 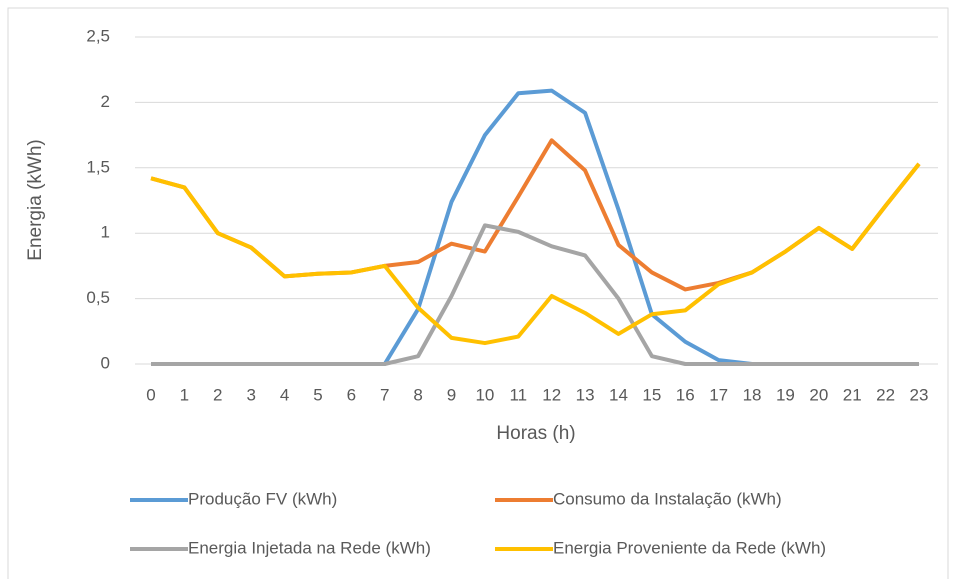 I want to click on legend-label: Energia Proveniente da Rede (kWh), so click(x=689, y=547).